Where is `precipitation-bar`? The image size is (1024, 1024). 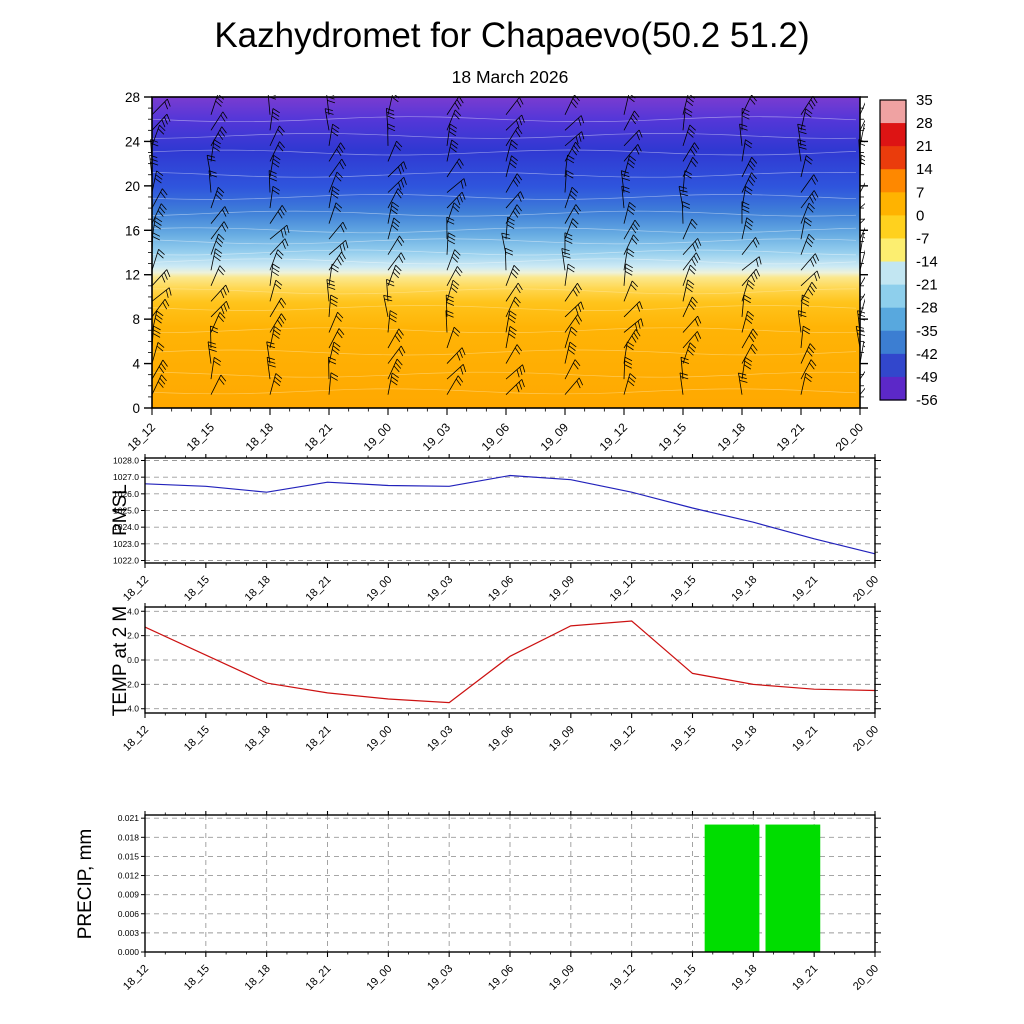 precipitation-bar is located at coordinates (793, 888).